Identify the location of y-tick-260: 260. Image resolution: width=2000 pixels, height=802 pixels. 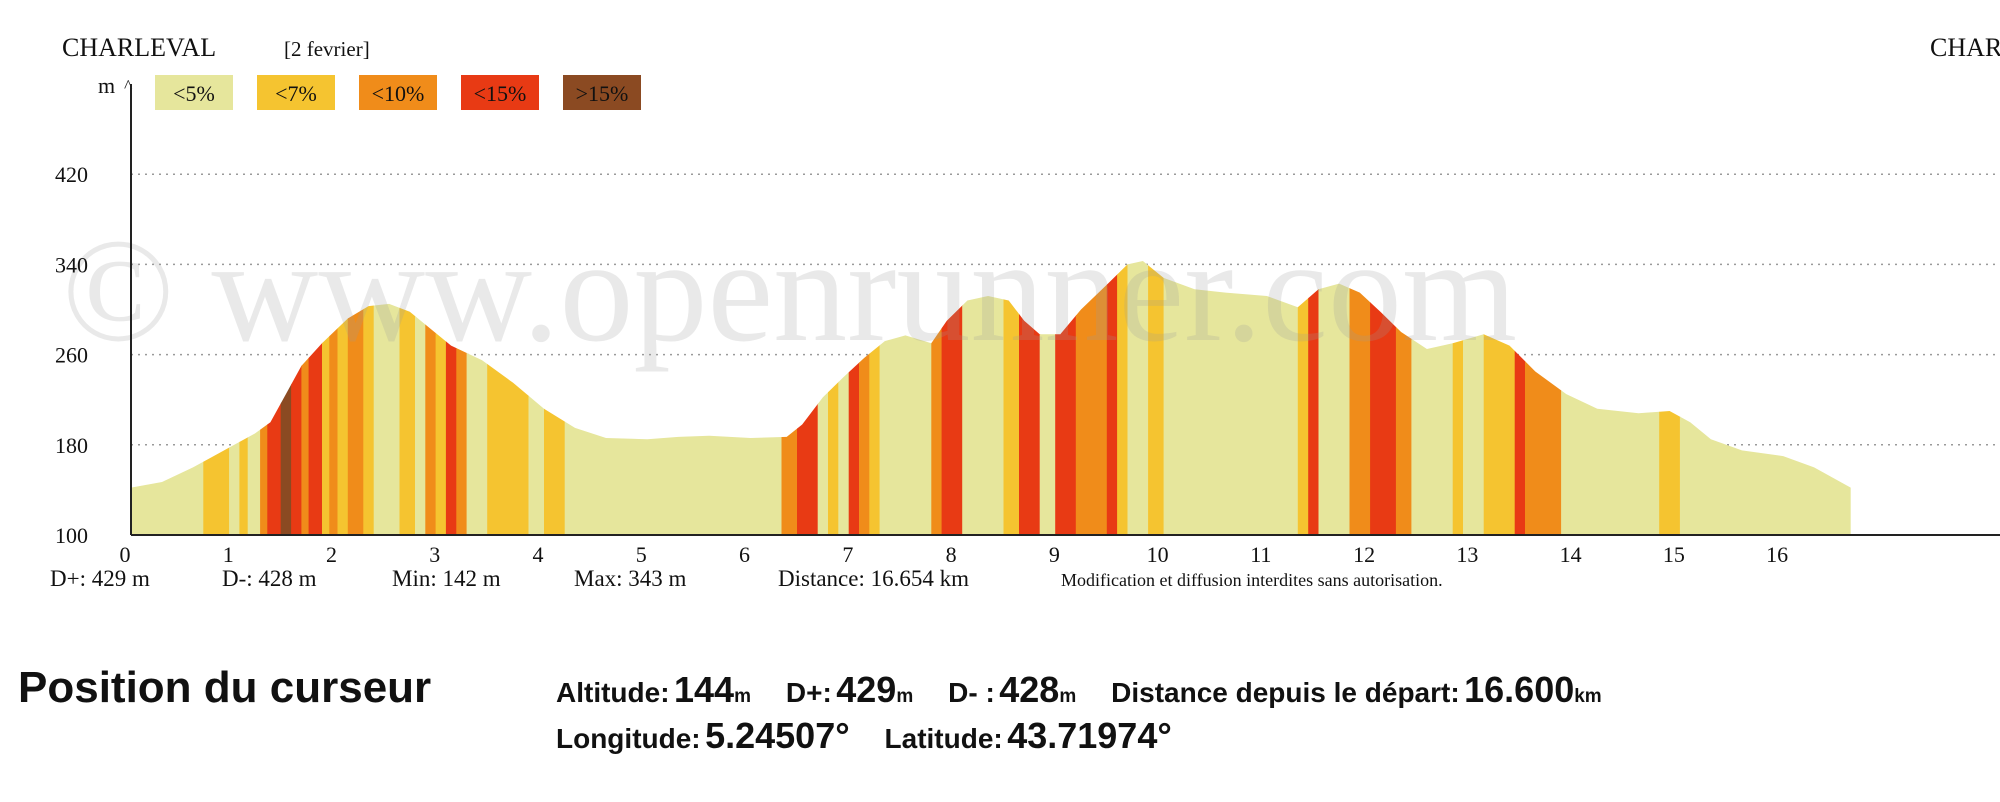
(71, 355).